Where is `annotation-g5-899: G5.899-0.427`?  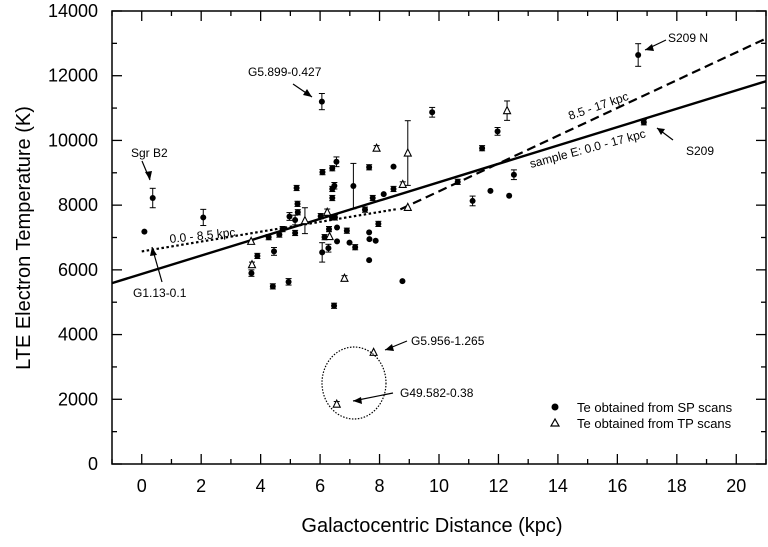
annotation-g5-899: G5.899-0.427 is located at coordinates (285, 72).